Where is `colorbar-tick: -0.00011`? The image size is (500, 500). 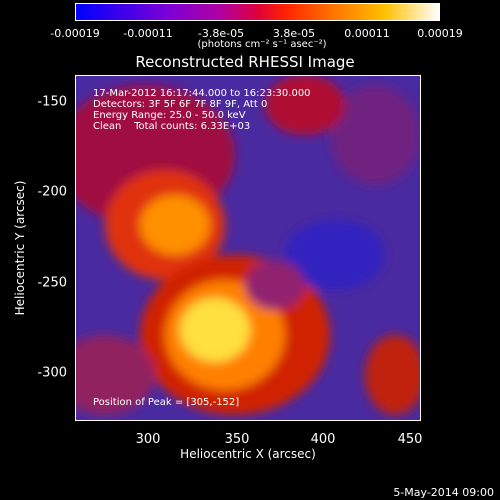 colorbar-tick: -0.00011 is located at coordinates (148, 33).